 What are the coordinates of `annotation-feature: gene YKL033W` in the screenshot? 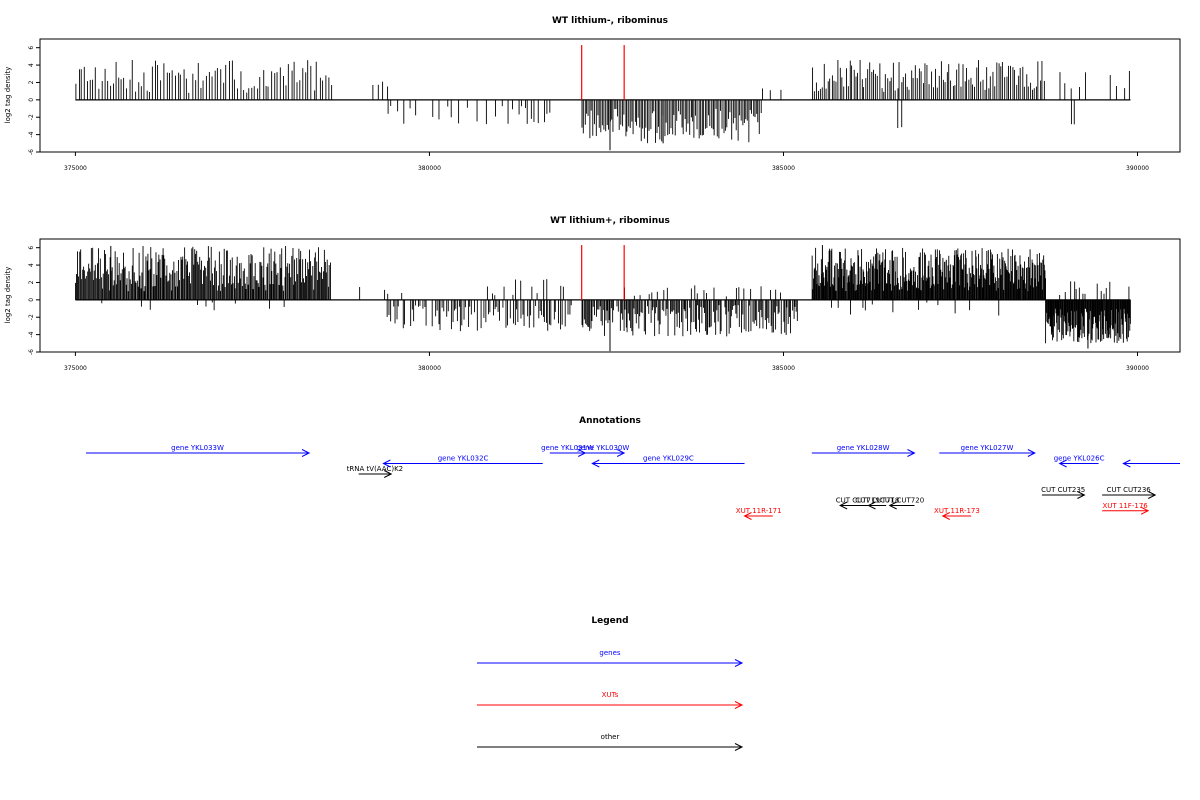 It's located at (198, 450).